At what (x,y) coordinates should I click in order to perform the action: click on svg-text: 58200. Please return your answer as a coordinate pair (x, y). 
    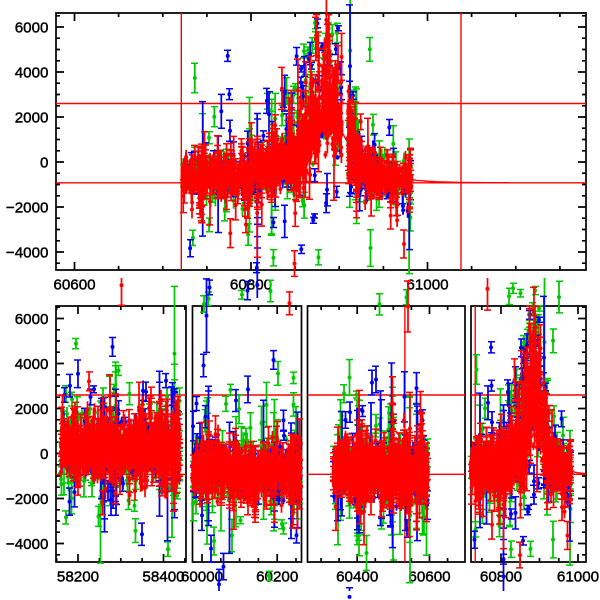
    Looking at the image, I should click on (78, 577).